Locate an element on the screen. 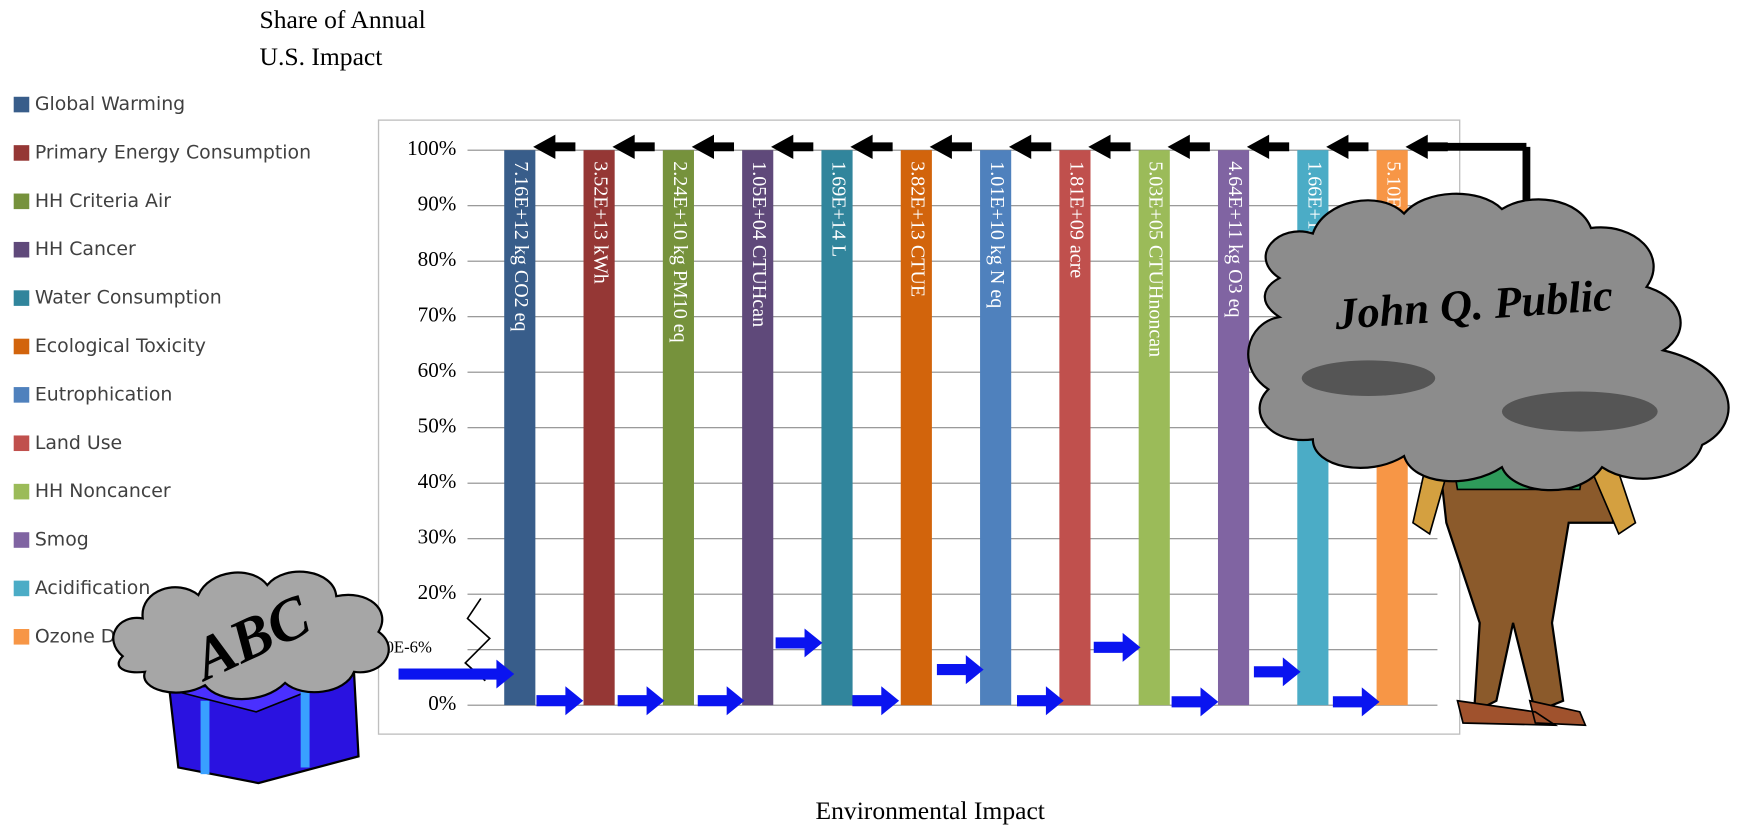  legend-label: Smog is located at coordinates (62, 540).